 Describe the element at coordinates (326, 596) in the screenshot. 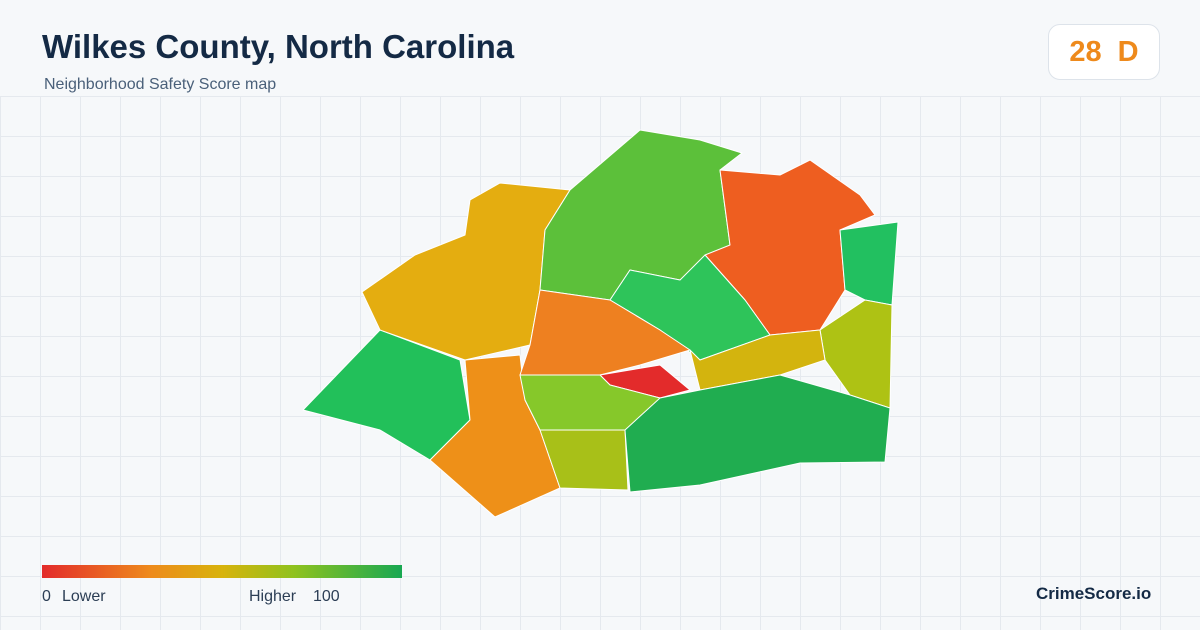

I see `legend-max: 100` at that location.